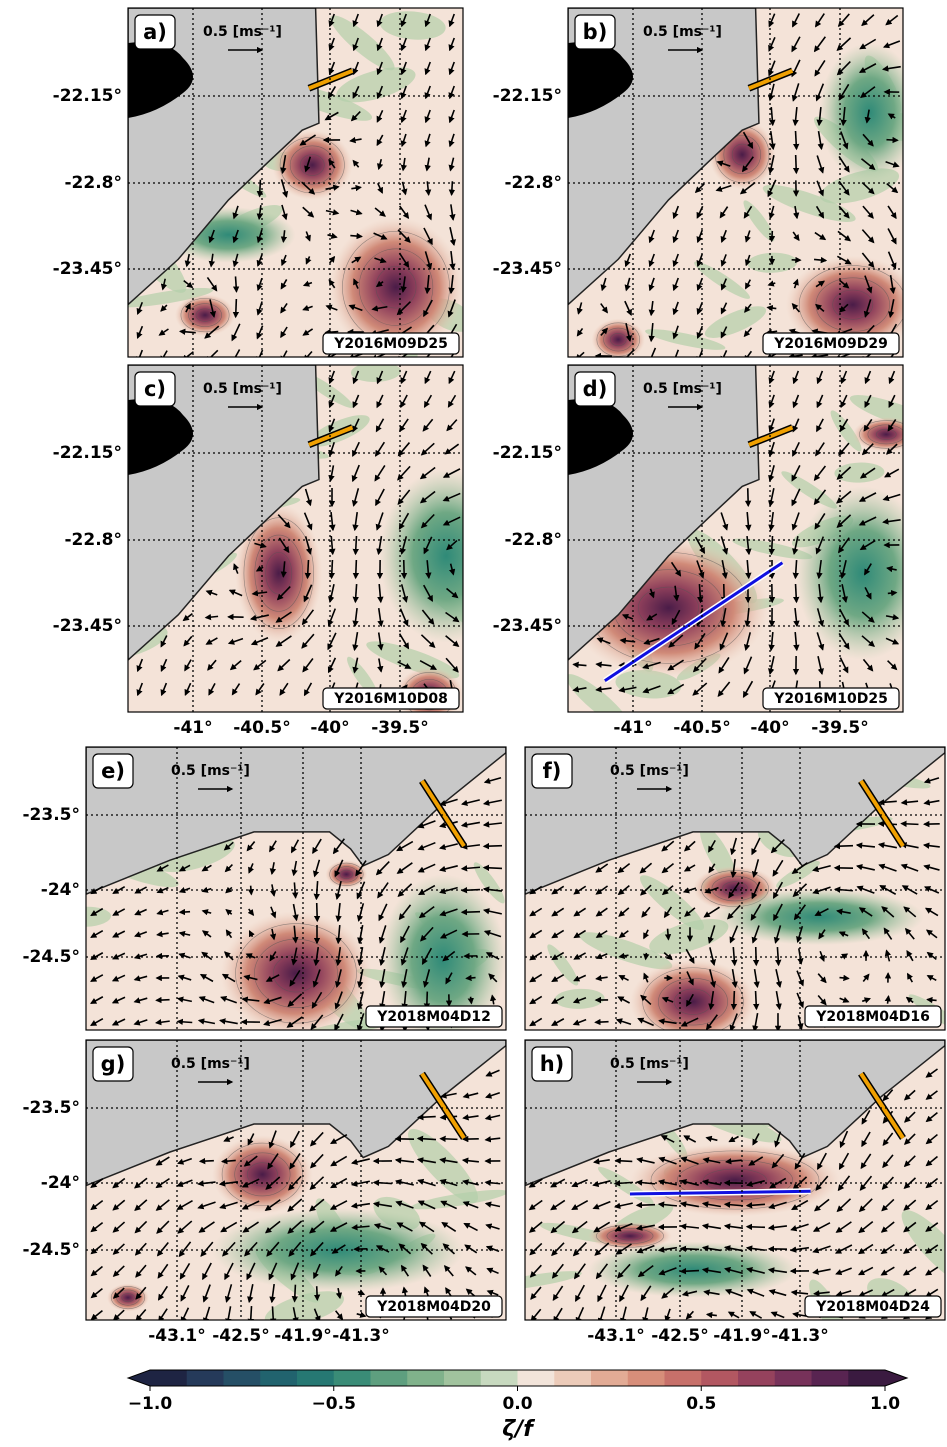 This screenshot has height=1447, width=947. Describe the element at coordinates (87, 453) in the screenshot. I see `y-tick-label: -22.15°` at that location.